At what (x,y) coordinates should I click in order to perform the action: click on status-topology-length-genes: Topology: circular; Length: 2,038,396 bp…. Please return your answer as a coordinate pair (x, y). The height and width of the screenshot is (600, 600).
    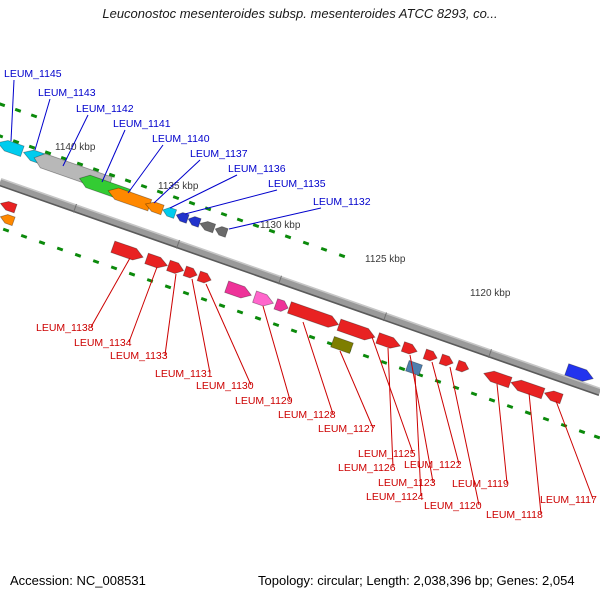
    Looking at the image, I should click on (416, 580).